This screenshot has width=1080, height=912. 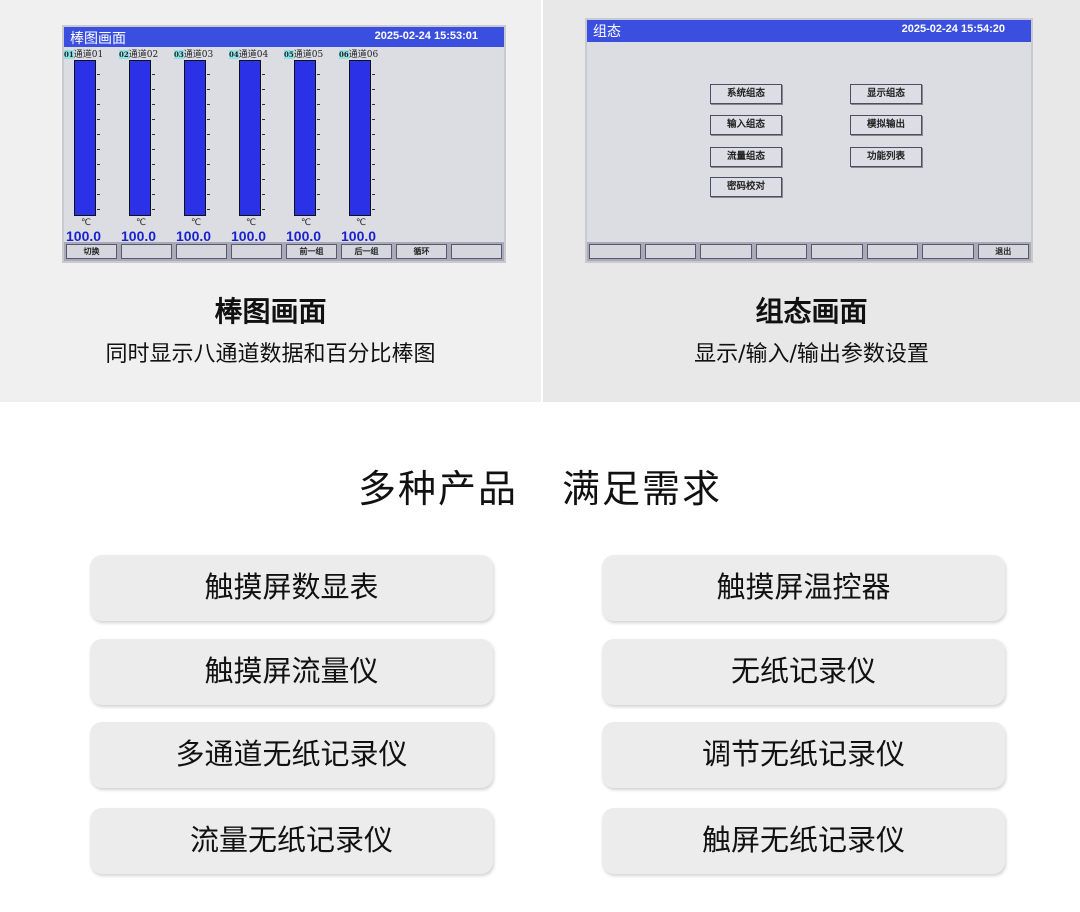 I want to click on channel-4: 04通道04 ℃ 100.0, so click(x=256, y=145).